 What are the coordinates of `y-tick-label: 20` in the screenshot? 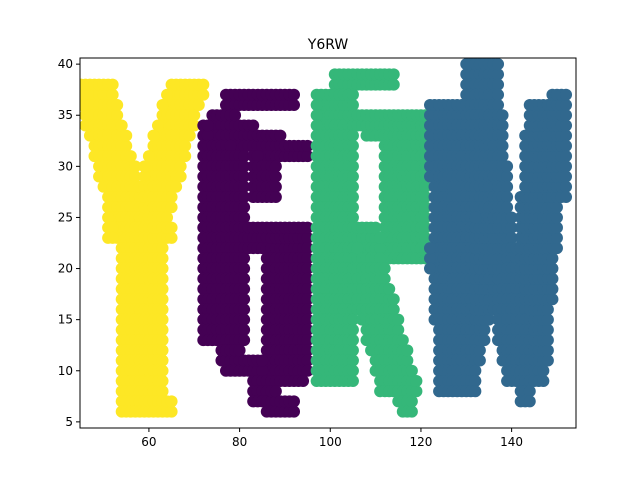 It's located at (65, 269).